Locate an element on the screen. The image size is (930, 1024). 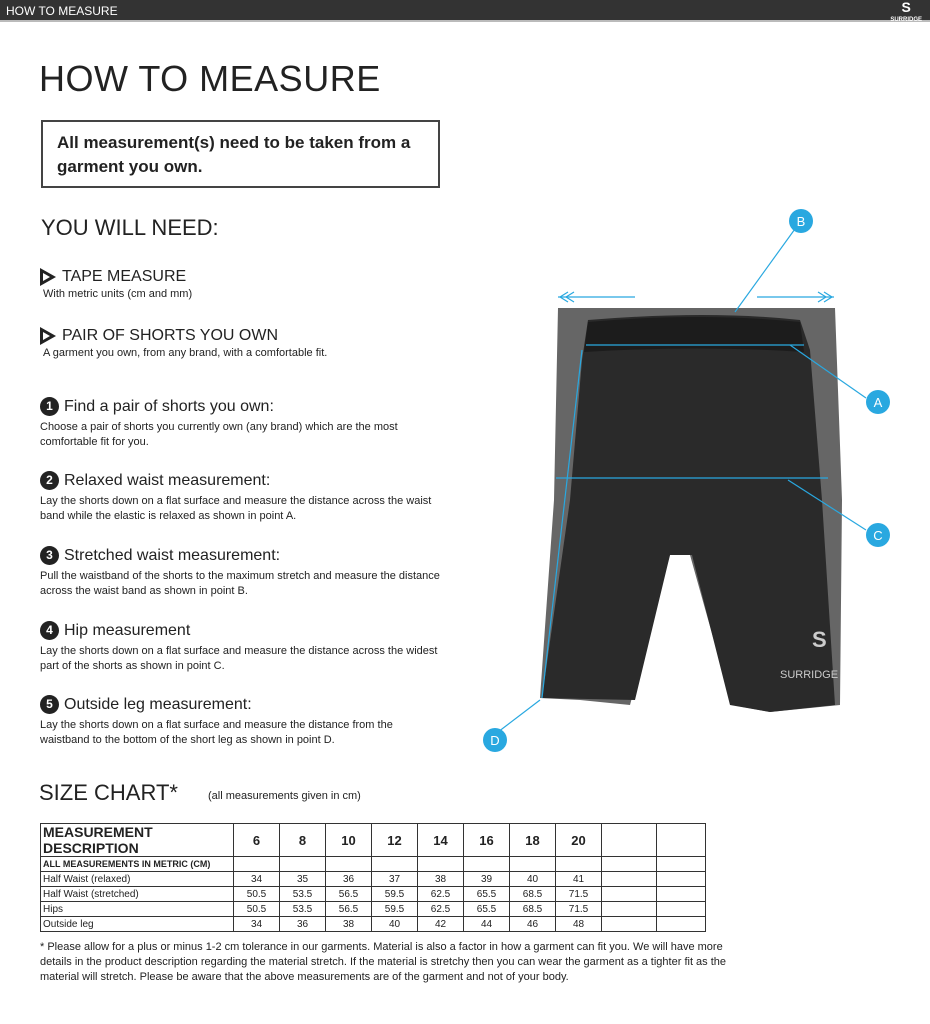
step-title: Hip measurement is located at coordinates (127, 630).